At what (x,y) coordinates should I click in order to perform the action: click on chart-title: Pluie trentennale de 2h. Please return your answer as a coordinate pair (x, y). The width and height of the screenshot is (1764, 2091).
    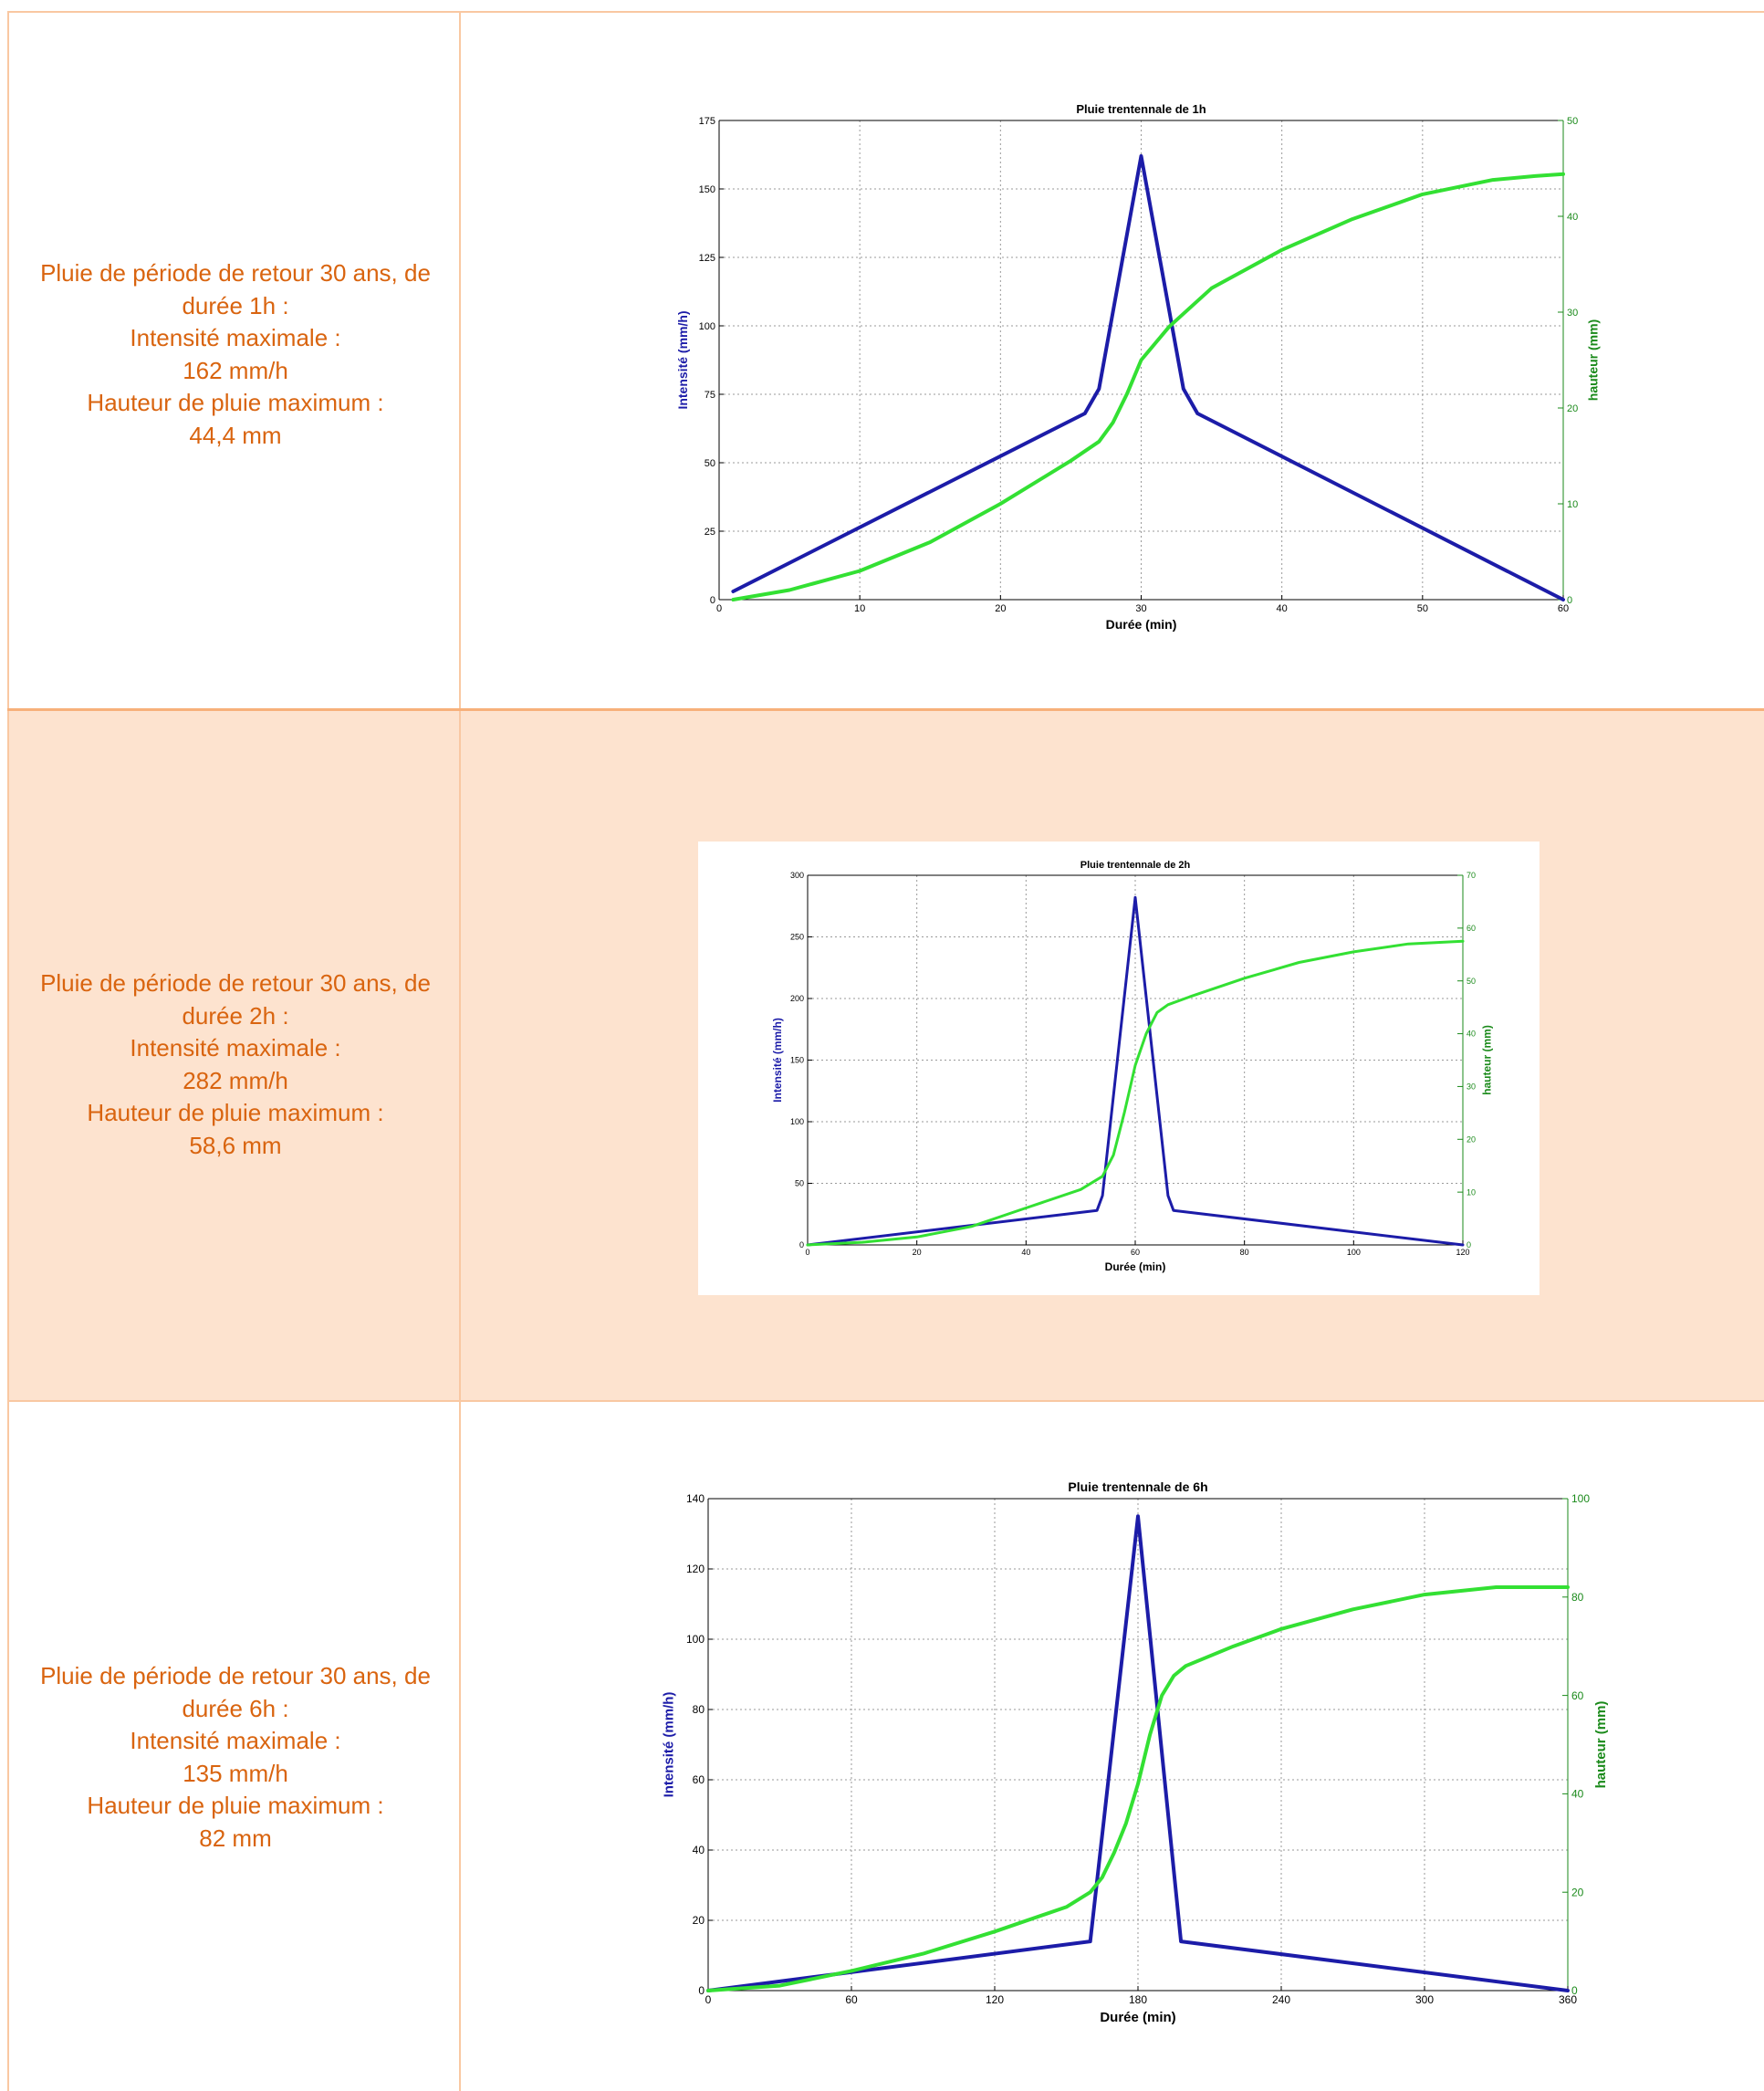
    Looking at the image, I should click on (1135, 866).